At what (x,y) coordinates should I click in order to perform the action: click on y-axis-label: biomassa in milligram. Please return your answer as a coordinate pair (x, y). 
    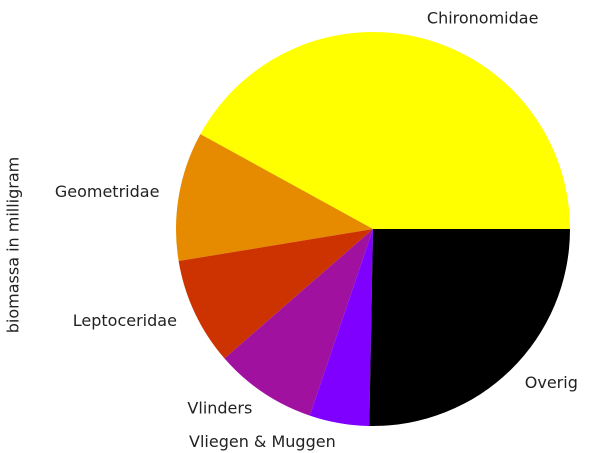
    Looking at the image, I should click on (13, 245).